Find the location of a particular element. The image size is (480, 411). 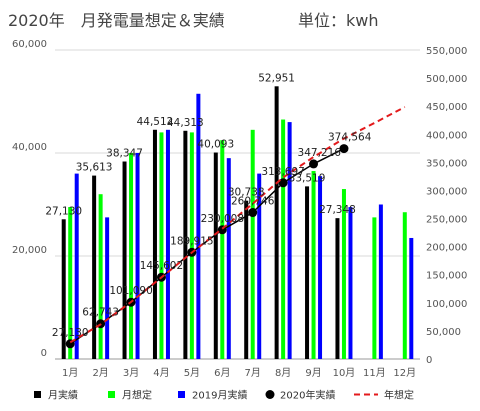

chart-title: 2020年 月発電量想定＆実績 is located at coordinates (116, 20).